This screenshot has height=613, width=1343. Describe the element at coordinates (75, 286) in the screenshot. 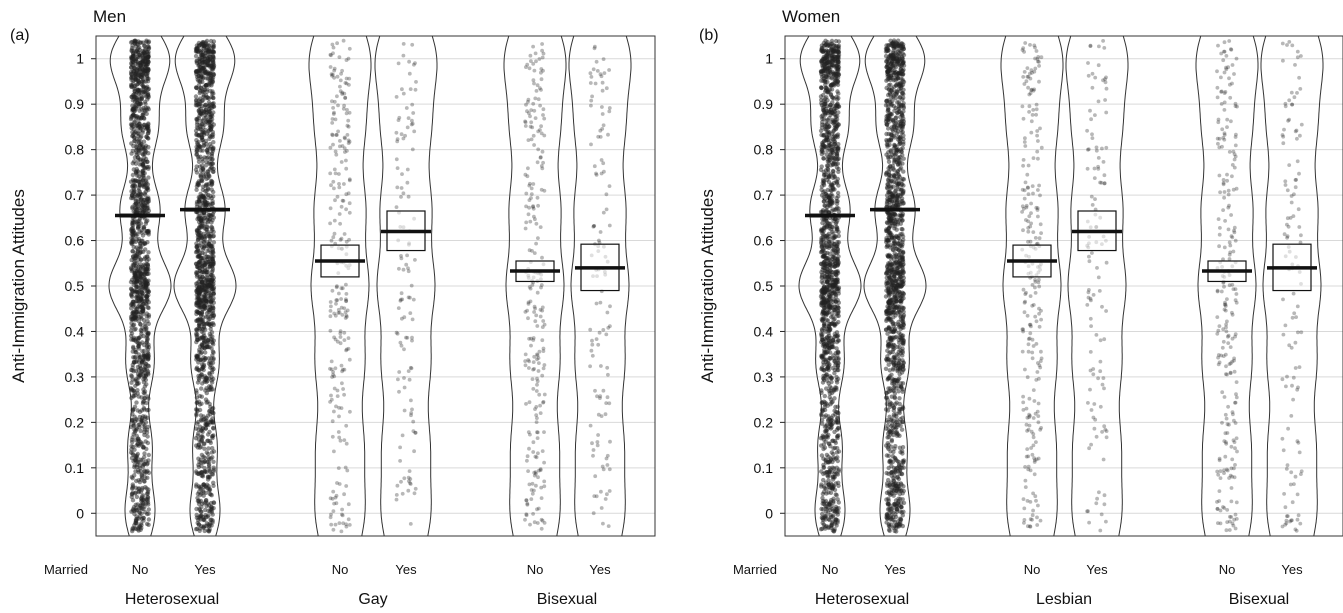

I see `y-tick-label: 0.5` at that location.